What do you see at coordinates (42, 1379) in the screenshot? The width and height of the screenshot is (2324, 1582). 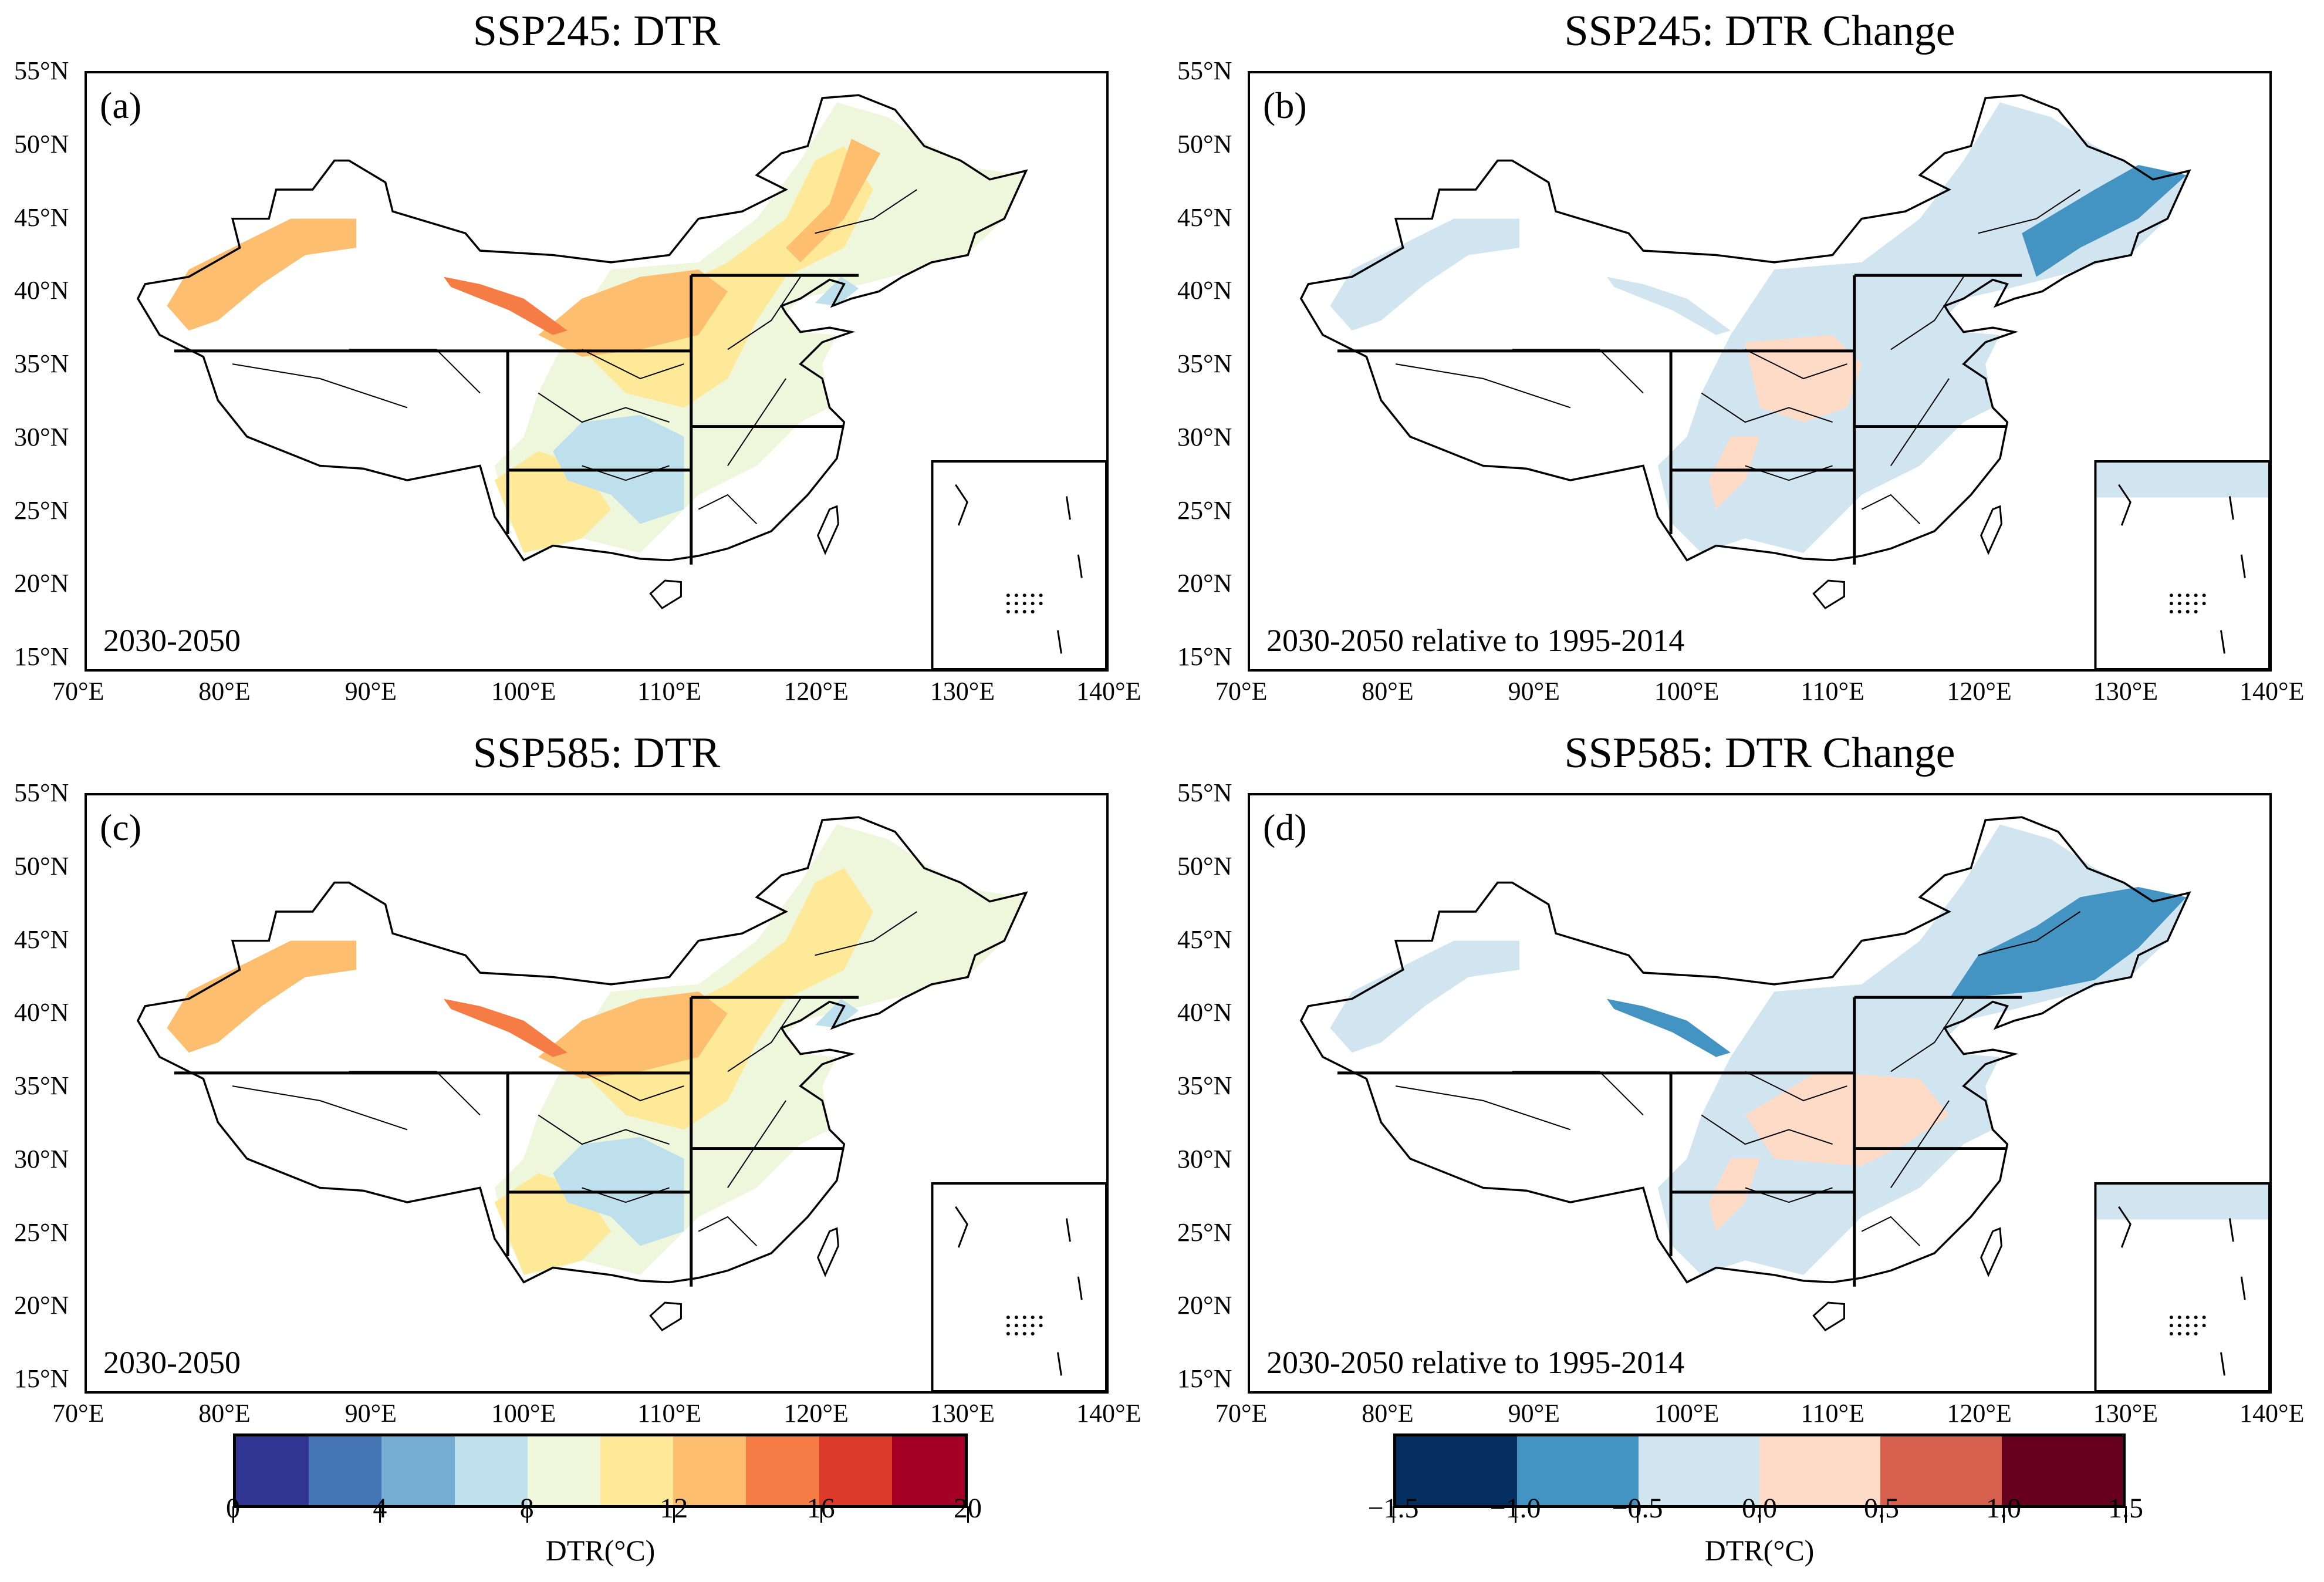 I see `lat-tick-label: 15°N` at bounding box center [42, 1379].